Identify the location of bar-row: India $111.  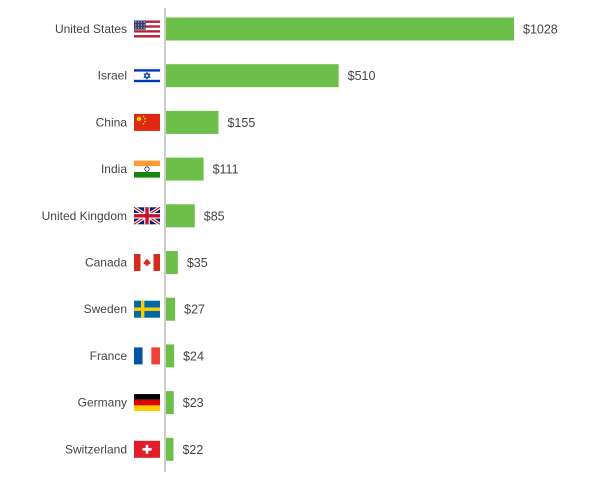
(170, 169).